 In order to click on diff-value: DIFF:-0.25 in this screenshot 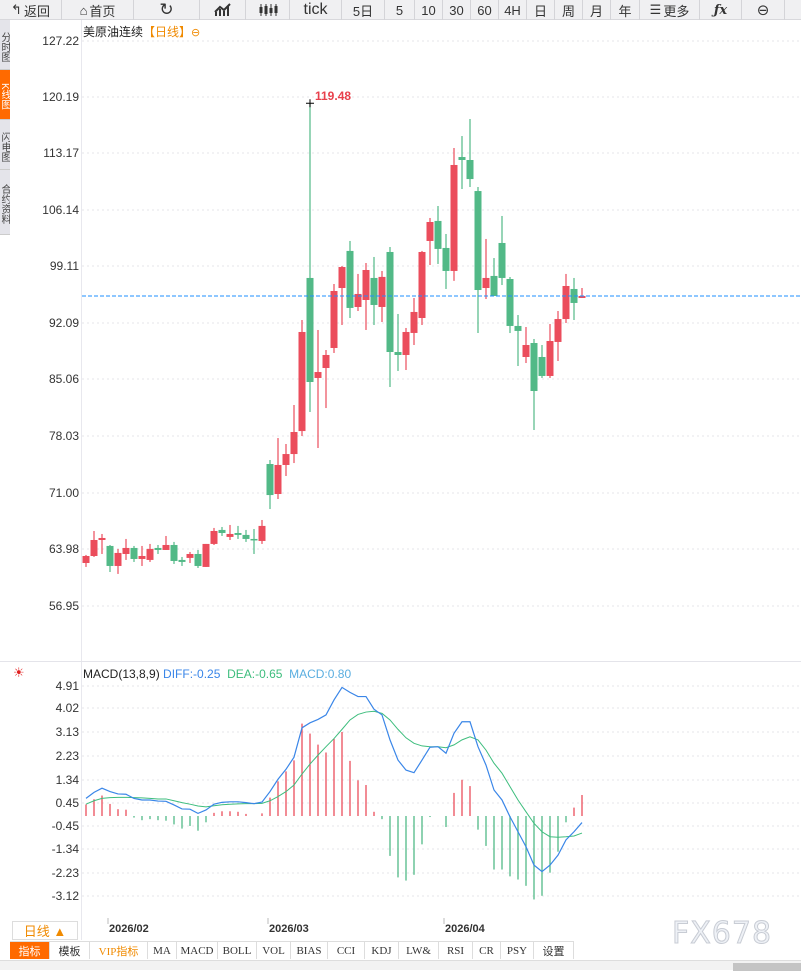, I will do `click(192, 674)`.